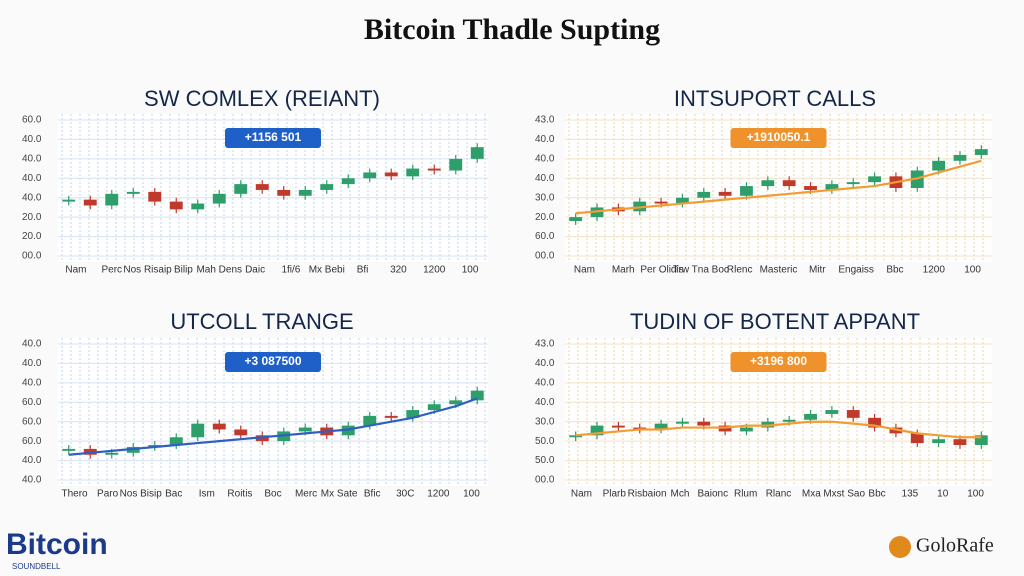  Describe the element at coordinates (32, 217) in the screenshot. I see `y-tick-label: 20.0` at that location.